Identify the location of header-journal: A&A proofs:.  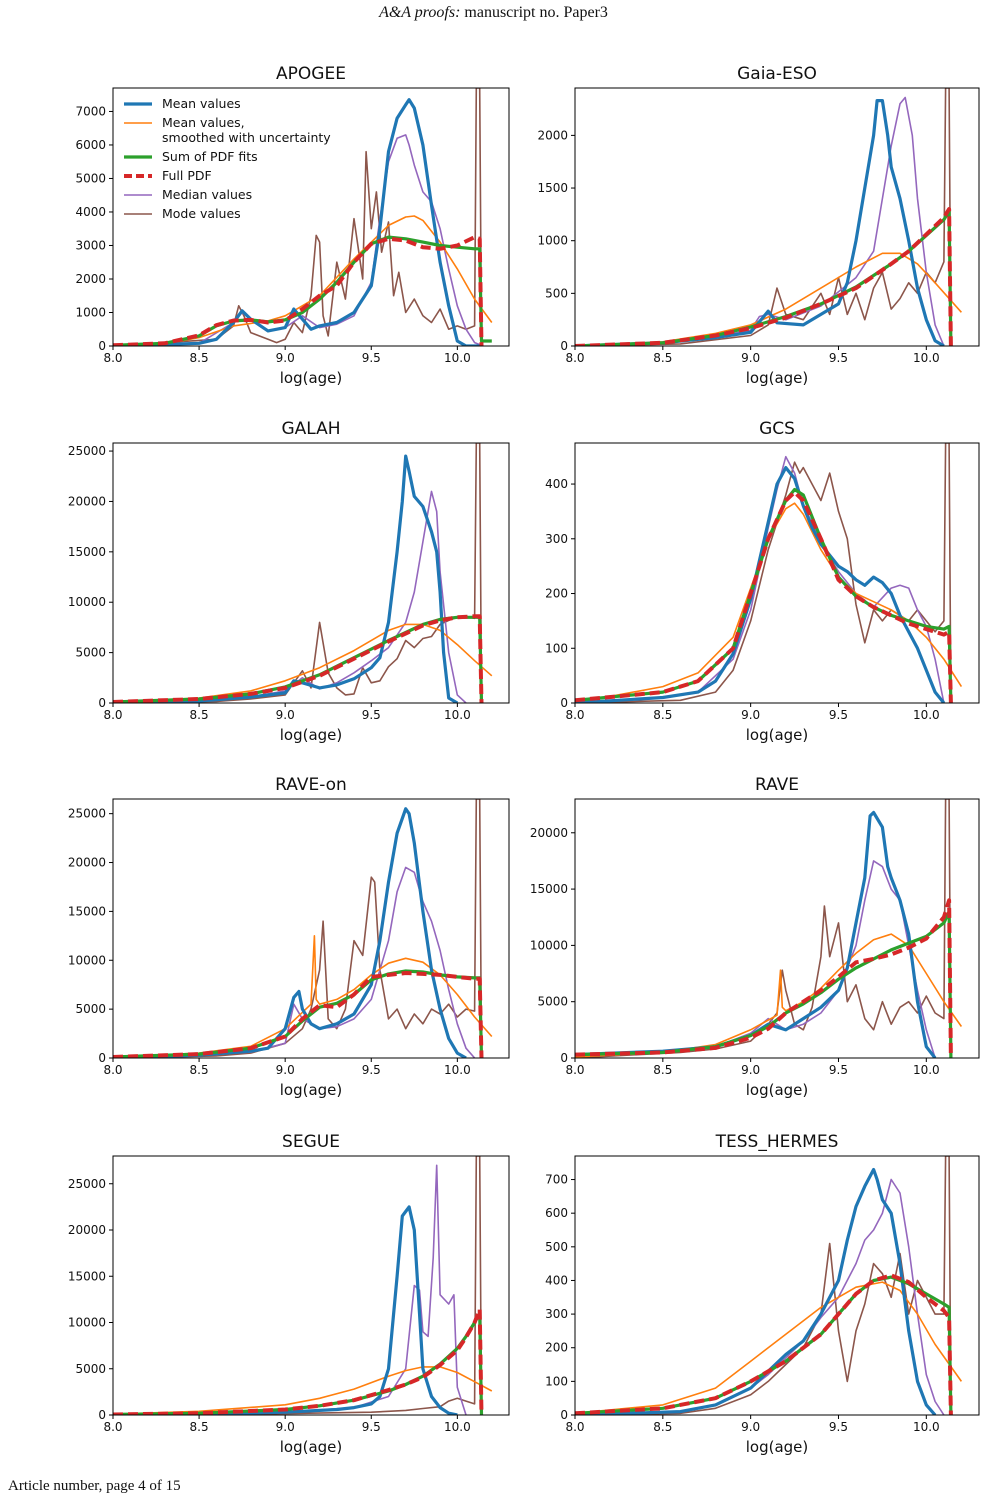
(420, 12).